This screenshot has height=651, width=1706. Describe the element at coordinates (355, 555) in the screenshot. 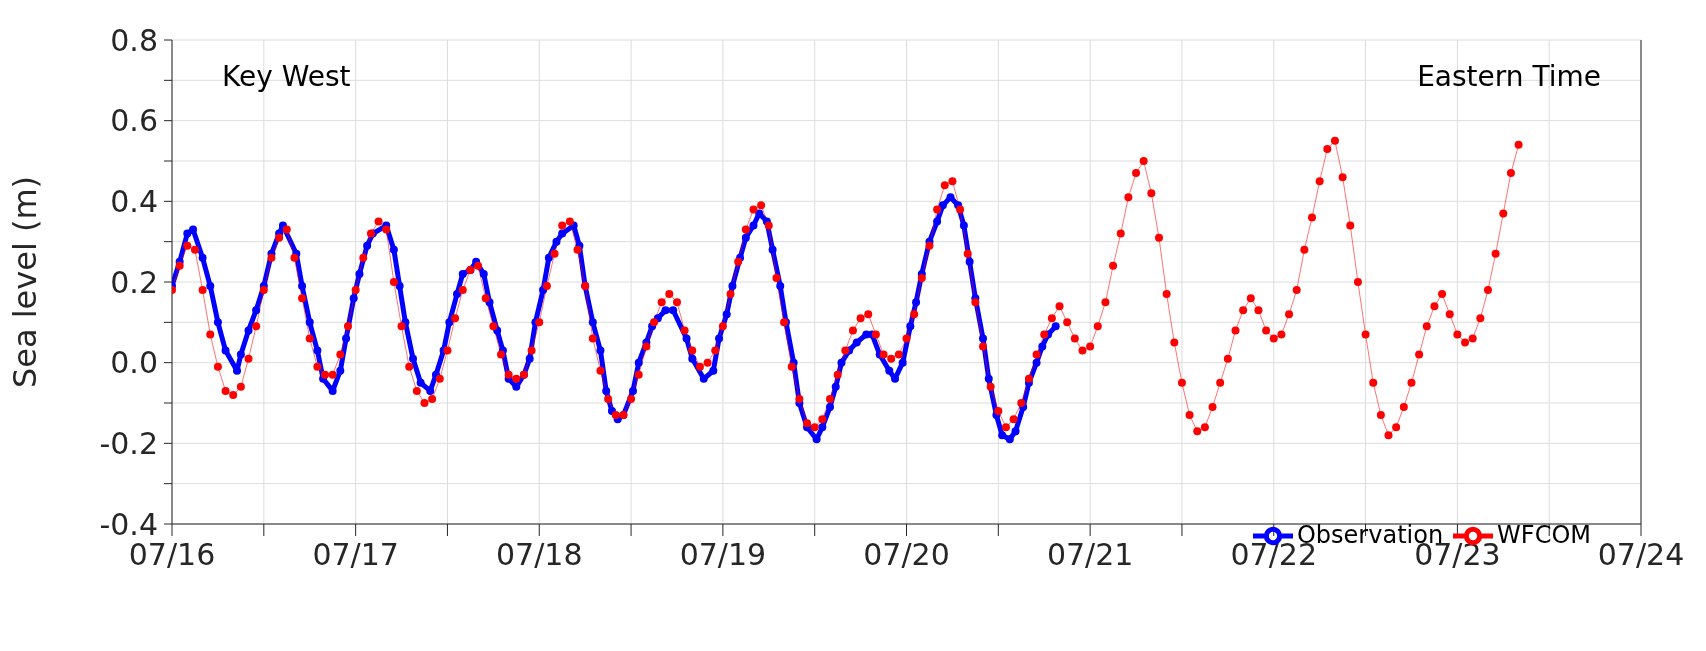

I see `x-tick-label: 07/17` at that location.